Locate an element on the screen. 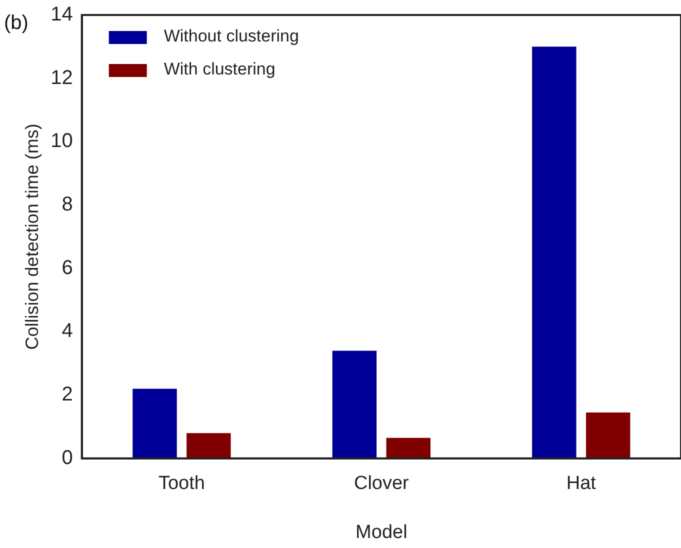 This screenshot has width=681, height=548. x-tick-label: Clover is located at coordinates (382, 483).